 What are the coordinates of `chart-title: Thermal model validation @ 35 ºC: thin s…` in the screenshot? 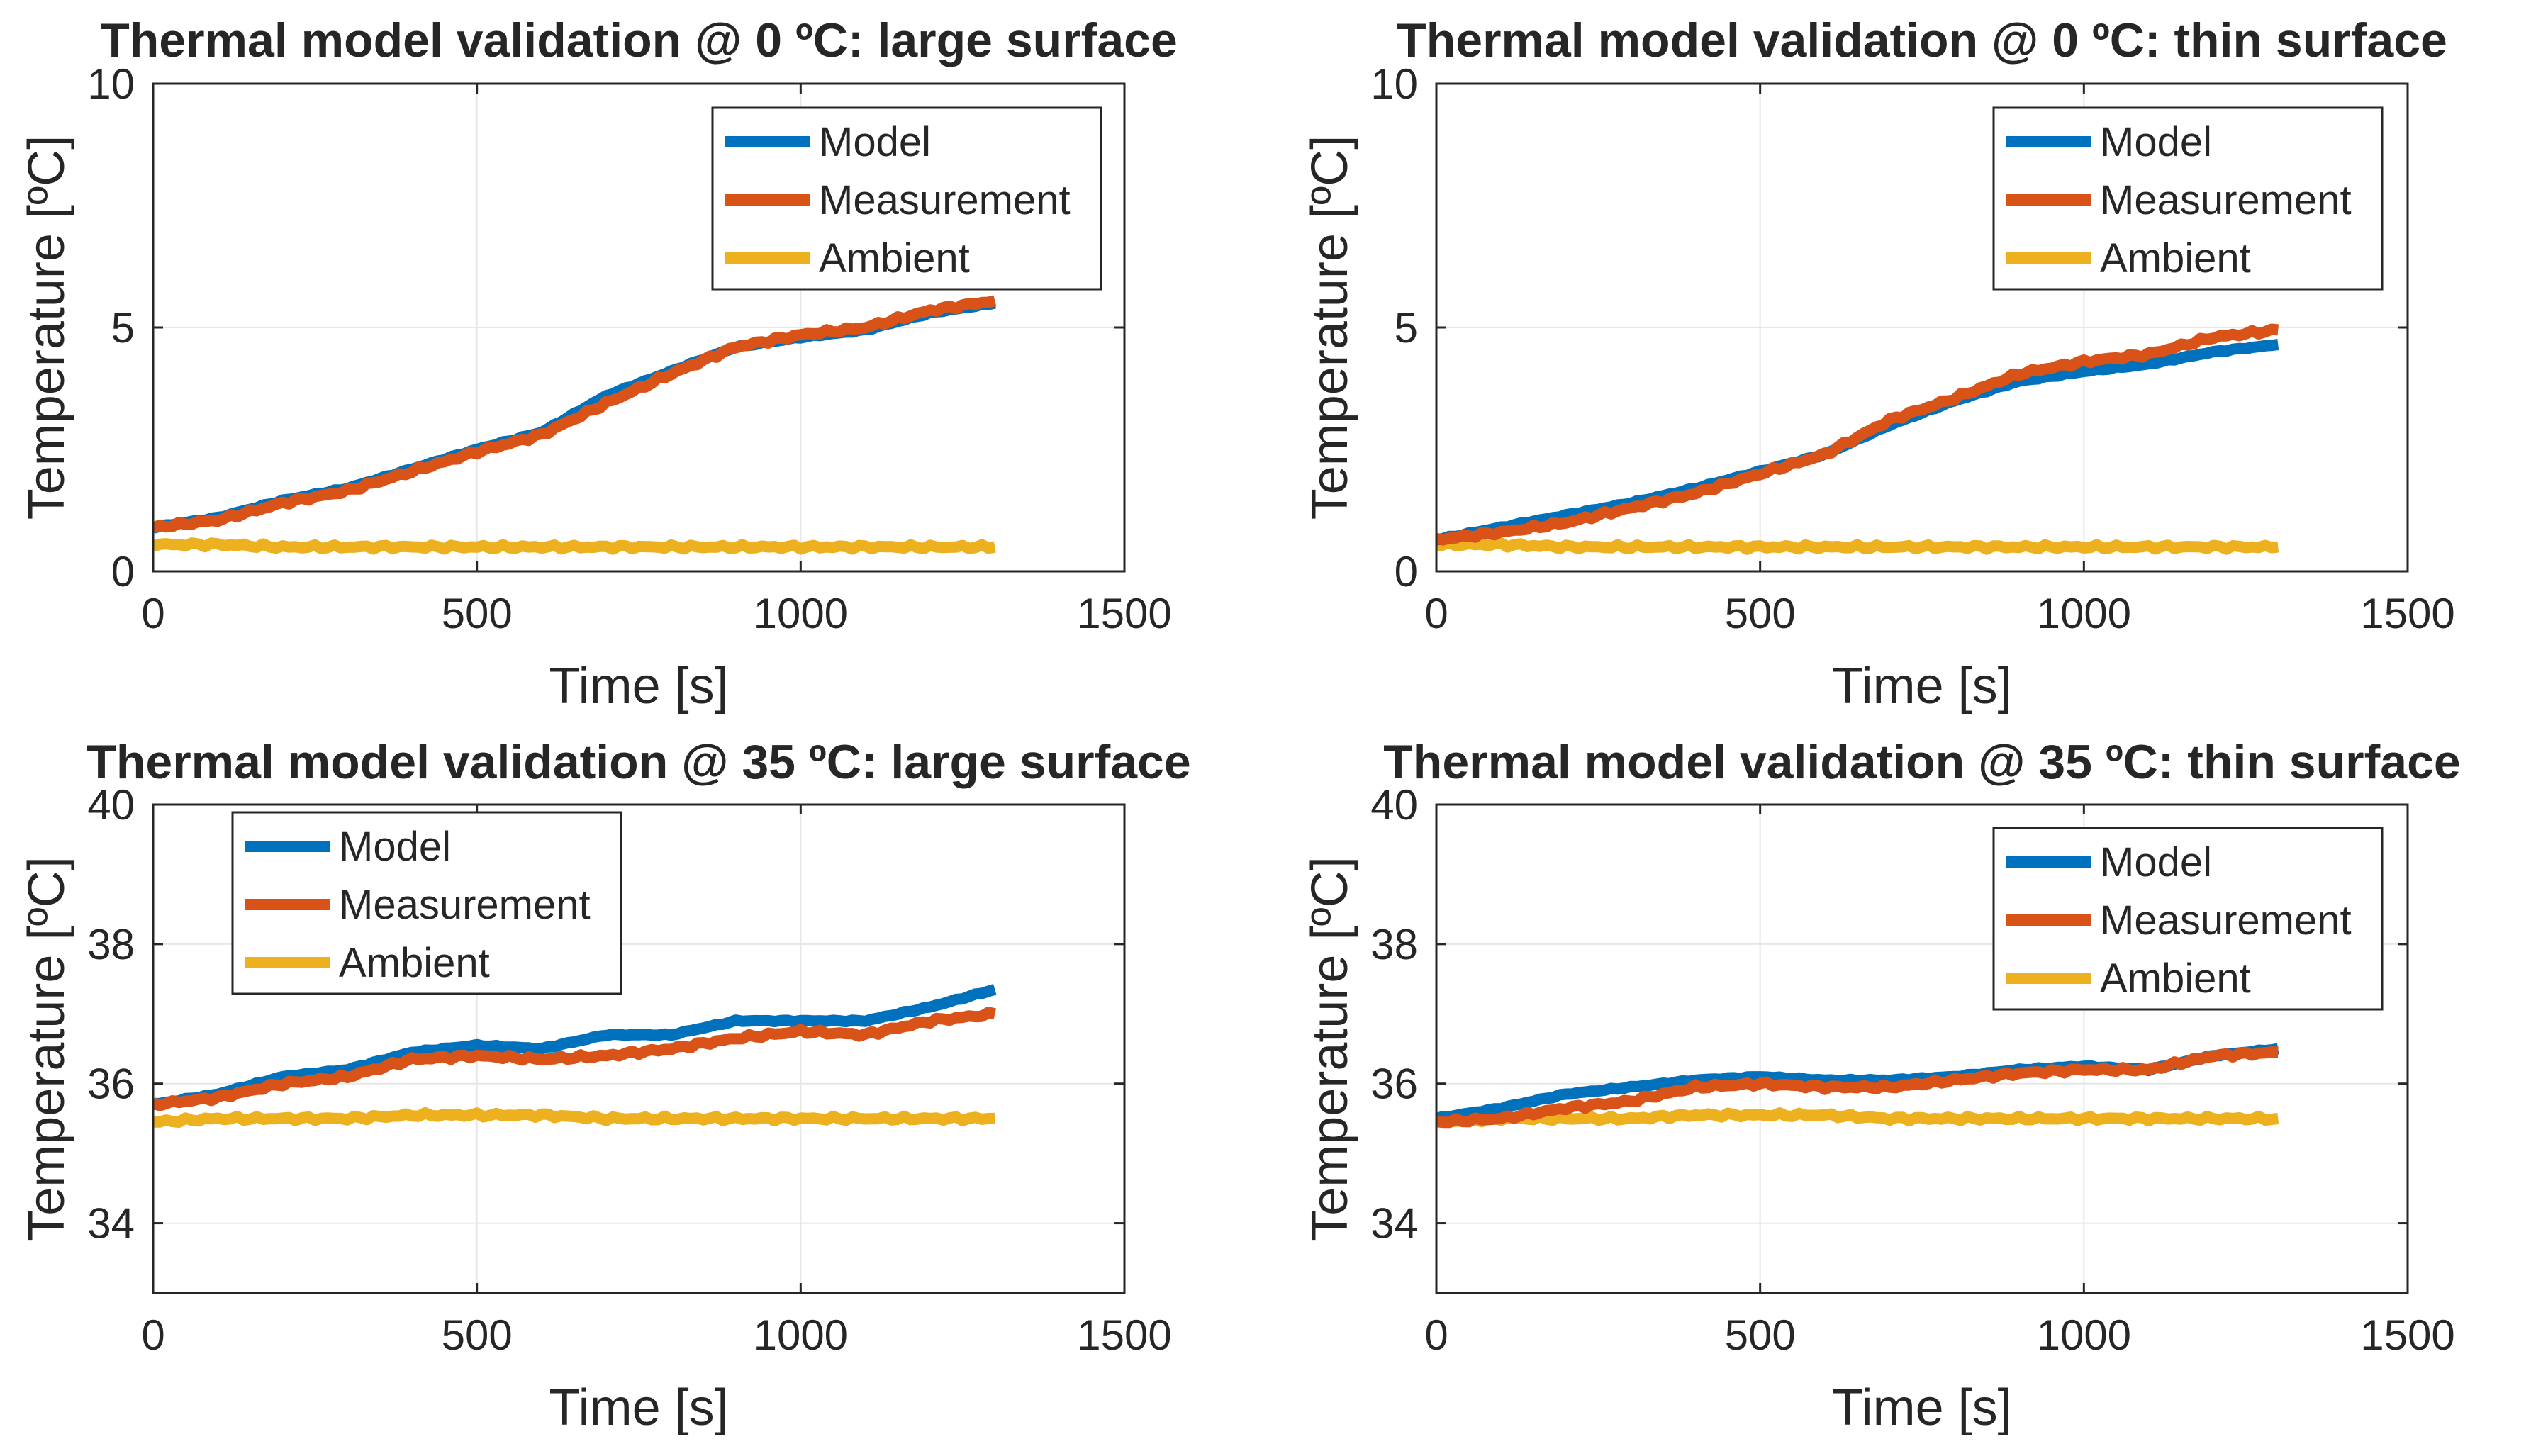 It's located at (1922, 762).